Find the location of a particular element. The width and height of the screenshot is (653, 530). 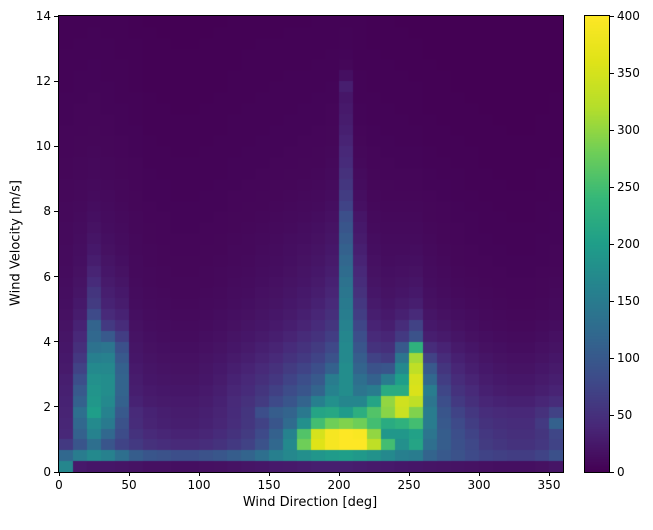

colorbar-canvas is located at coordinates (597, 244).